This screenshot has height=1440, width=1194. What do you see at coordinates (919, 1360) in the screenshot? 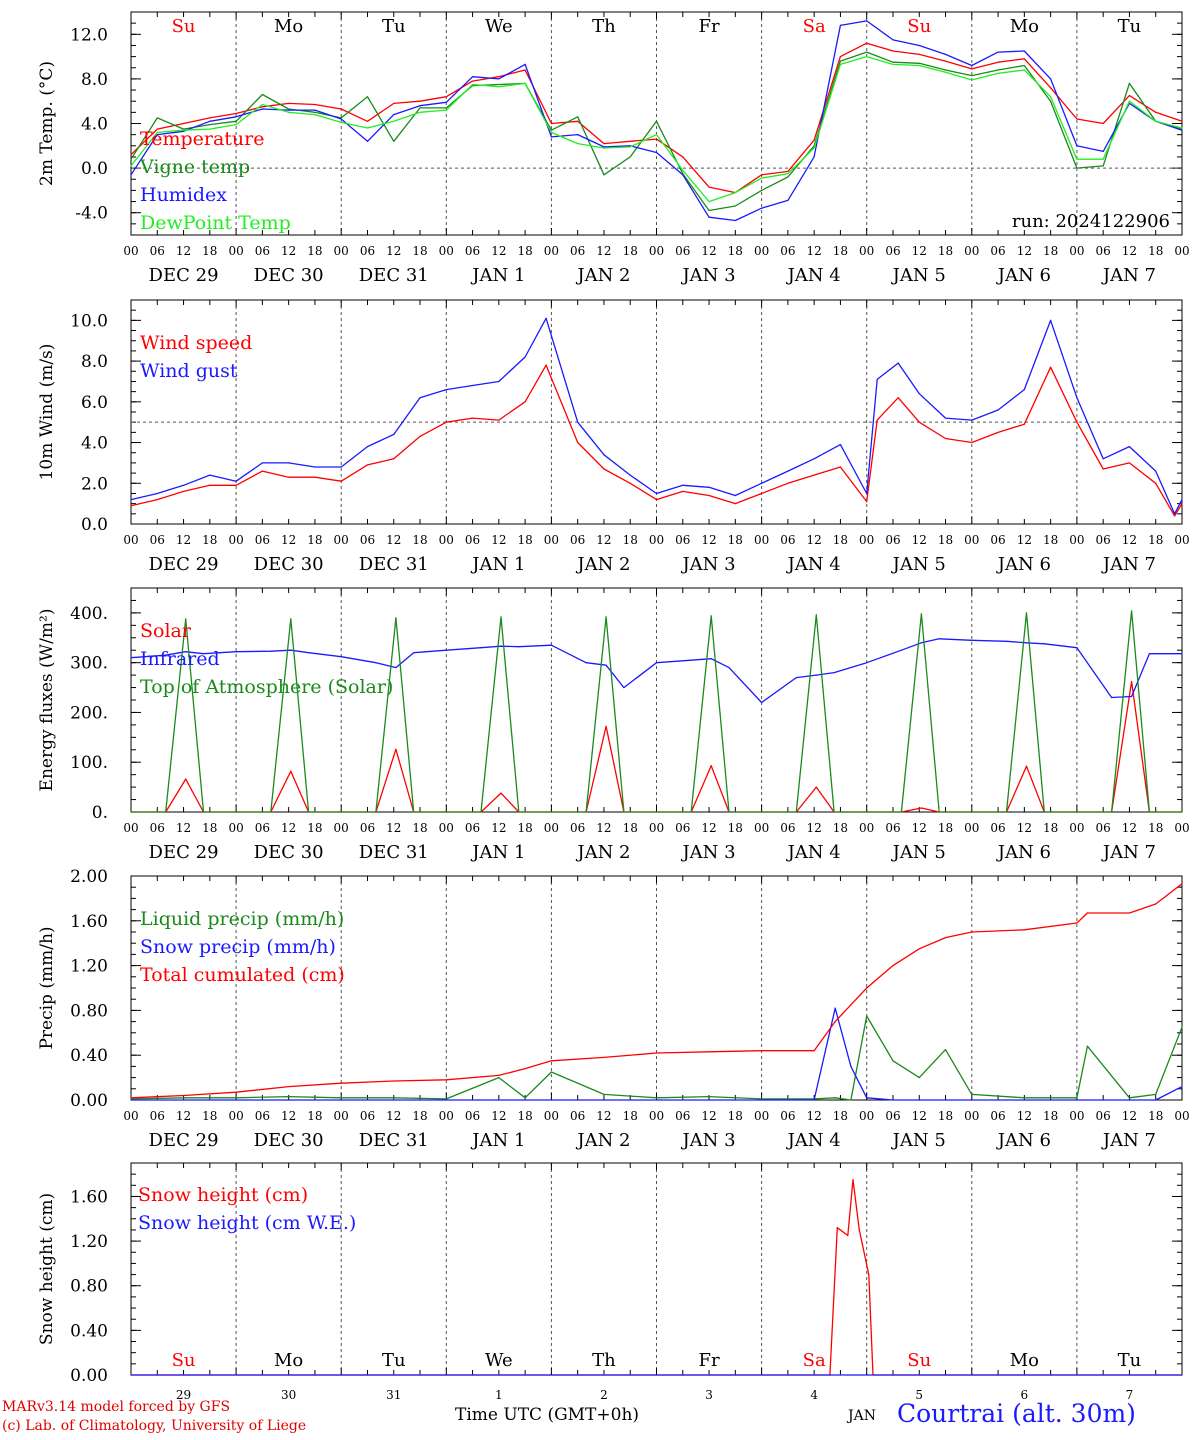
I see `weekday-label: Su` at bounding box center [919, 1360].